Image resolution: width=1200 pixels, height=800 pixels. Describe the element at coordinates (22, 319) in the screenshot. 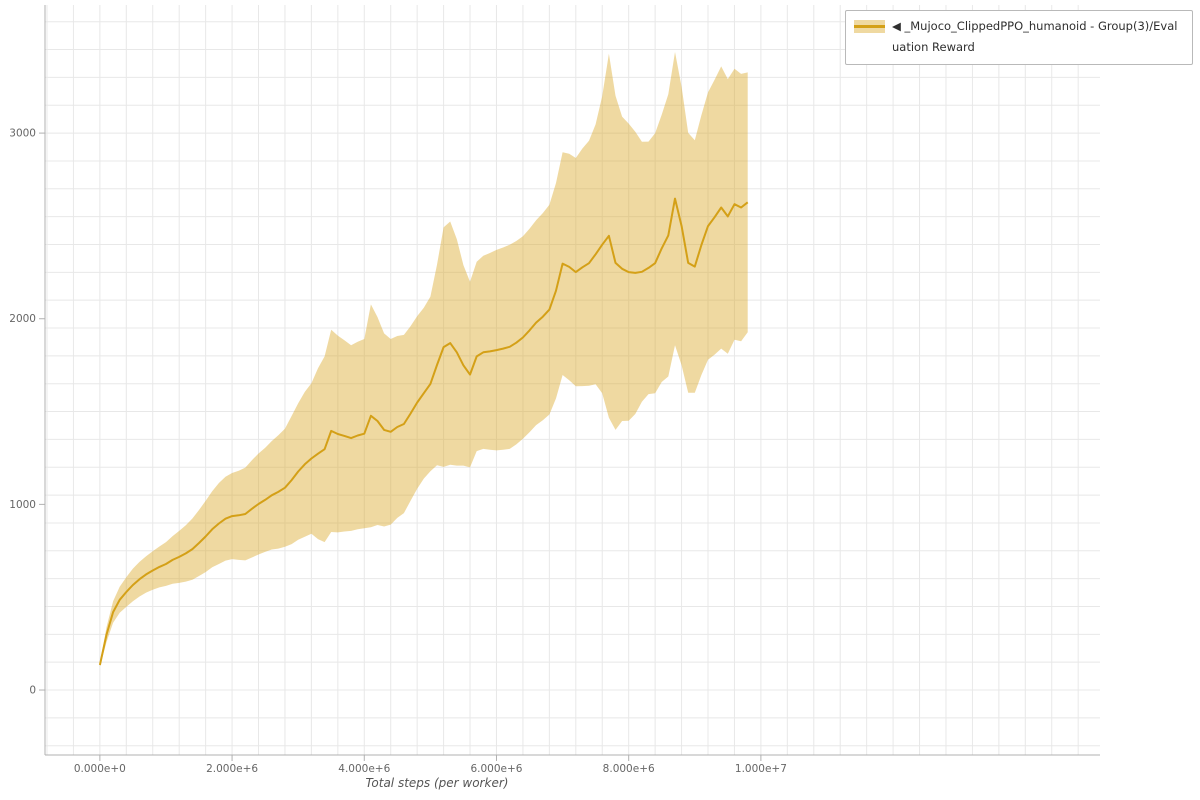

I see `y-tick-label: 2000` at that location.